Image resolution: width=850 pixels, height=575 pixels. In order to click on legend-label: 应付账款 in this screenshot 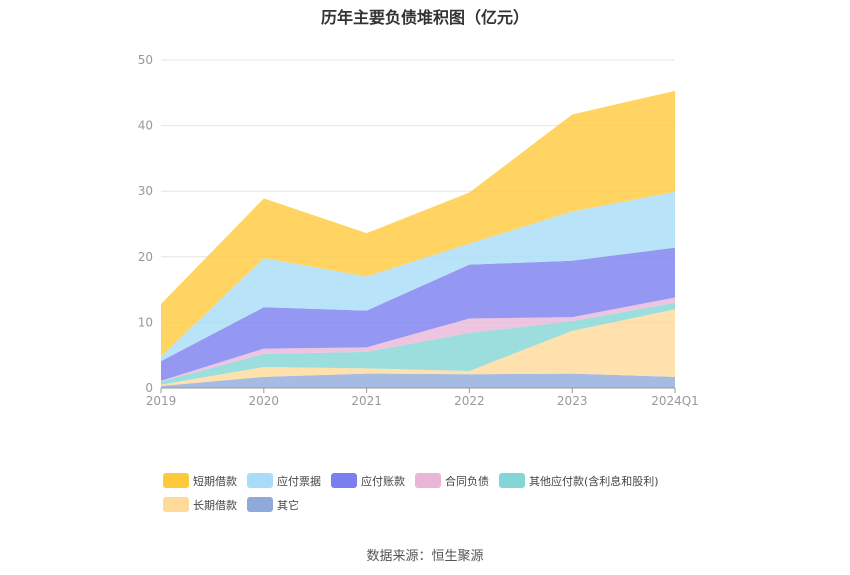, I will do `click(383, 481)`.